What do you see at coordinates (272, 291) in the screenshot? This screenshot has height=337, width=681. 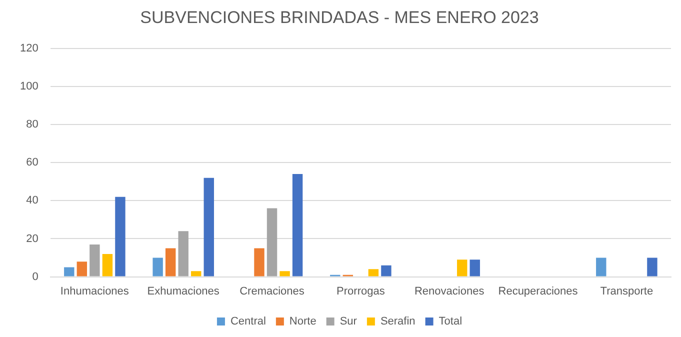 I see `x-tick-label: Cremaciones` at bounding box center [272, 291].